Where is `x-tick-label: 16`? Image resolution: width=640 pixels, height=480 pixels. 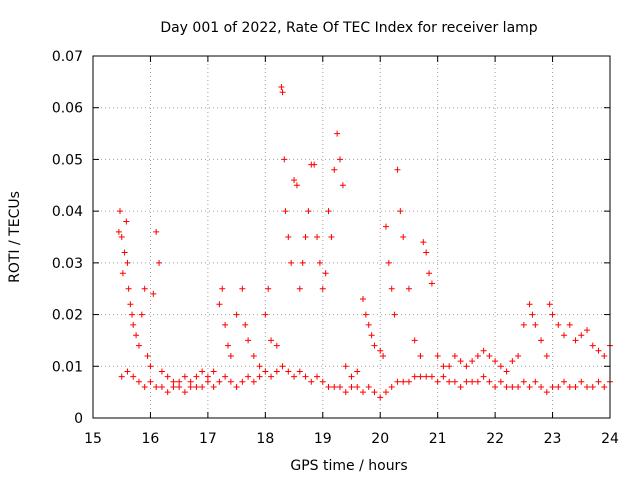 x-tick-label: 16 is located at coordinates (151, 439).